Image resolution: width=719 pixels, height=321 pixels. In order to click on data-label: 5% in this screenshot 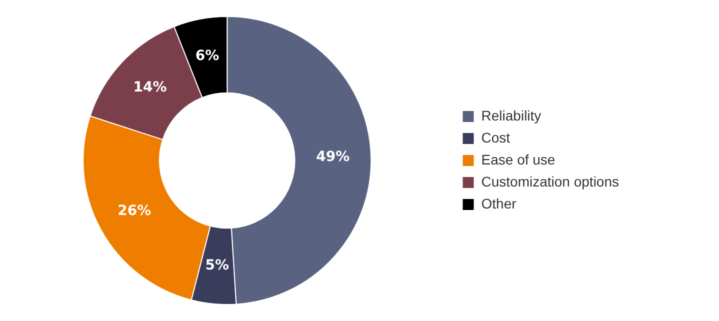, I will do `click(217, 266)`.